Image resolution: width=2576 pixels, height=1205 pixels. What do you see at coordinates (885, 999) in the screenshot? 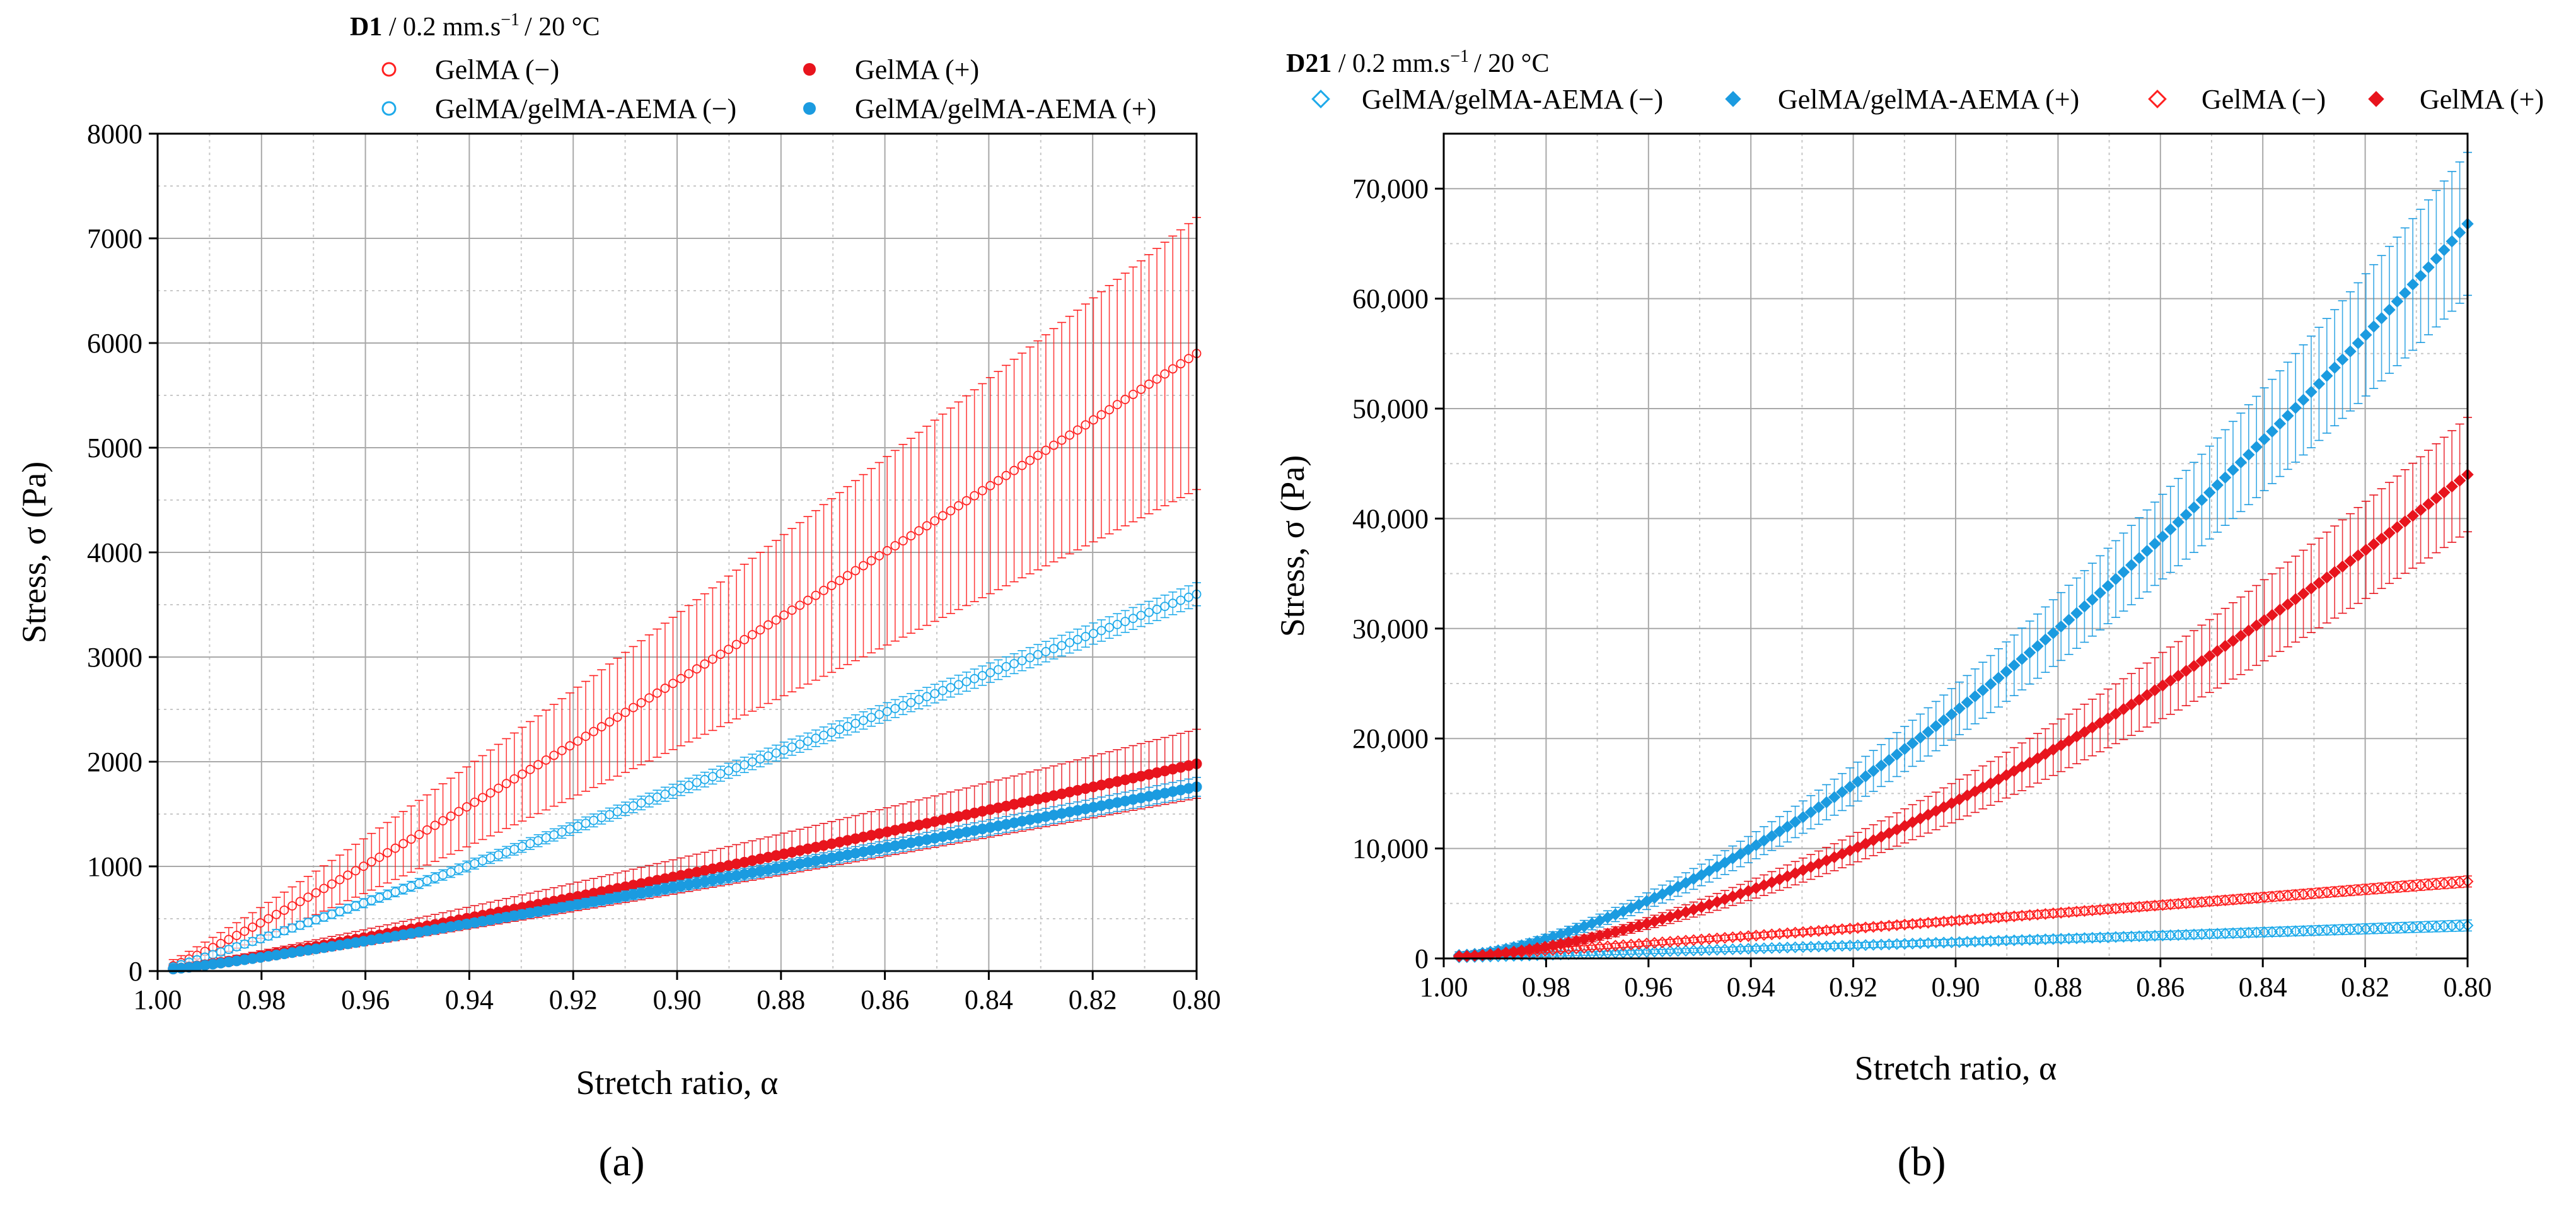
I see `chart-a-xtick-label: 0.86` at bounding box center [885, 999].